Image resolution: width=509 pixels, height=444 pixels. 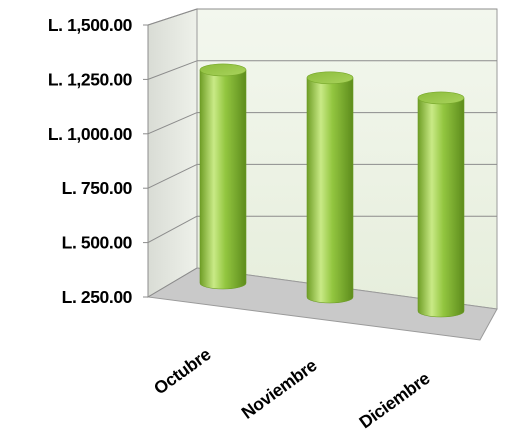 What do you see at coordinates (90, 134) in the screenshot?
I see `y-tick-label: L. 1,000.00` at bounding box center [90, 134].